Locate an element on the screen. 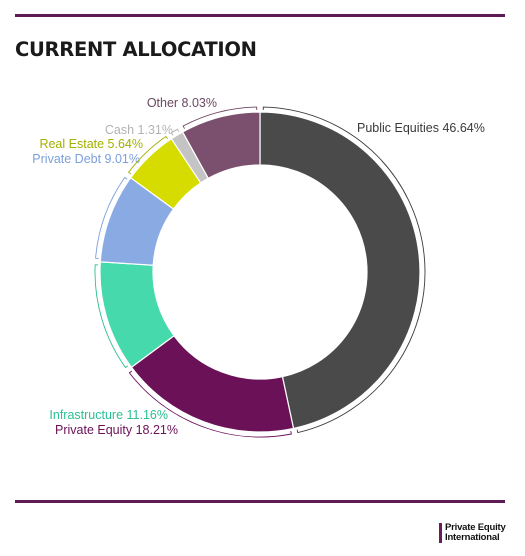 This screenshot has width=525, height=556. bracket-cash is located at coordinates (175, 132).